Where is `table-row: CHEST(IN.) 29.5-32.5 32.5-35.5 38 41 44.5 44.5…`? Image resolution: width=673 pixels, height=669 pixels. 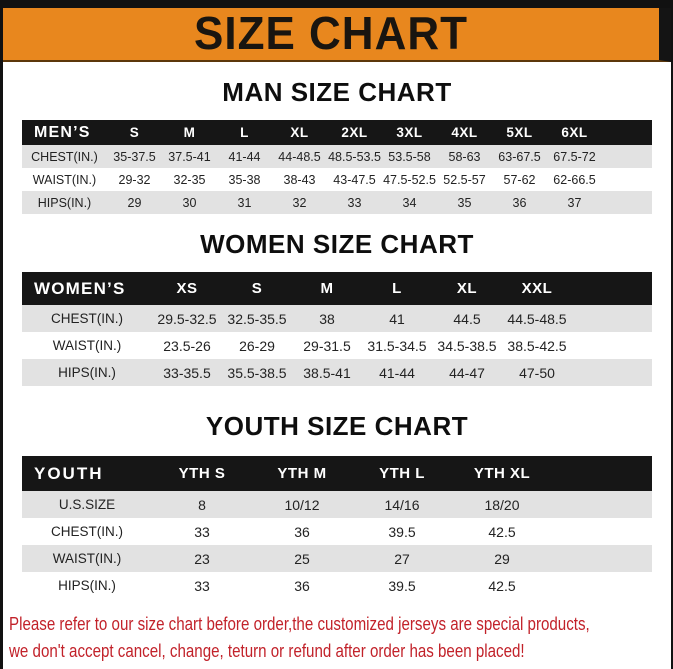 table-row: CHEST(IN.) 29.5-32.5 32.5-35.5 38 41 44.5 44.5… is located at coordinates (337, 318).